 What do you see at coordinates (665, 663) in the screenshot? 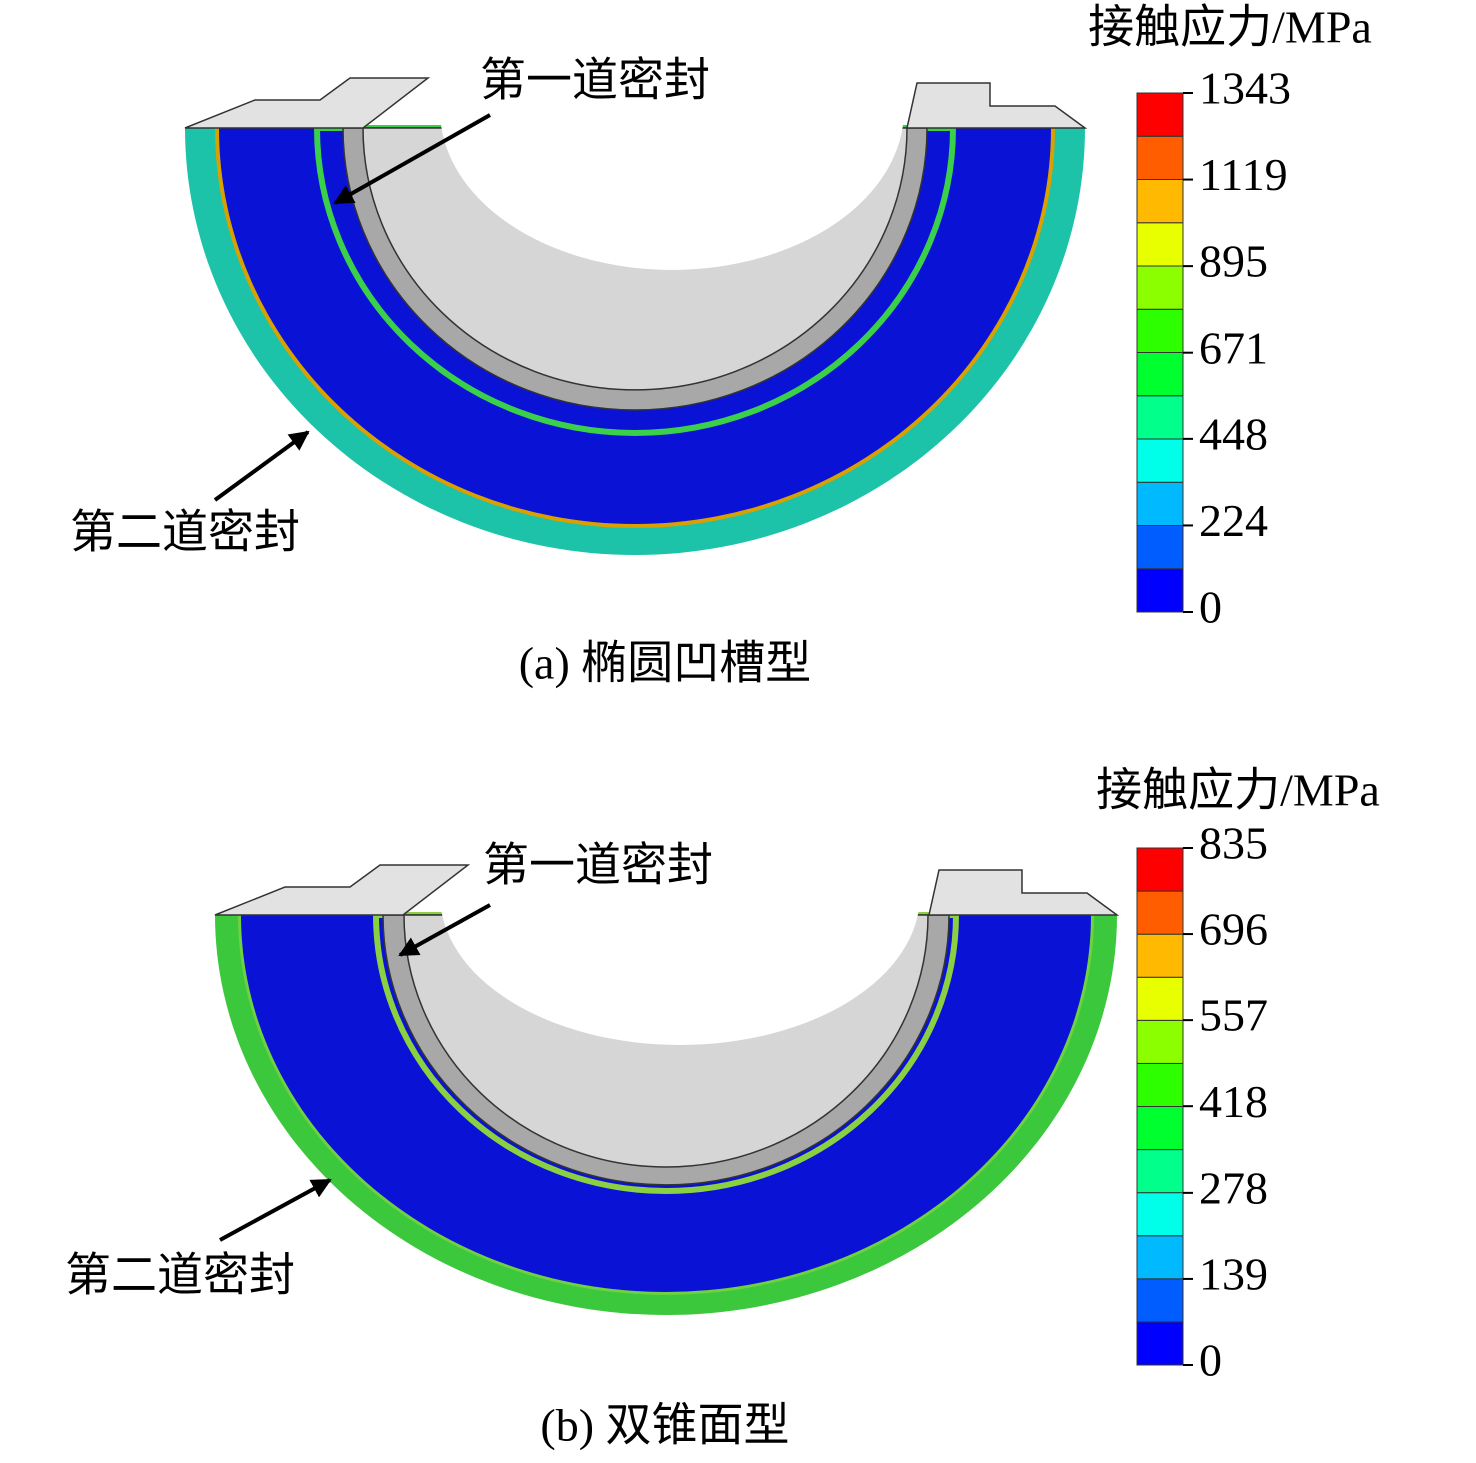
I see `caption: (a) 椭圆凹槽型` at bounding box center [665, 663].